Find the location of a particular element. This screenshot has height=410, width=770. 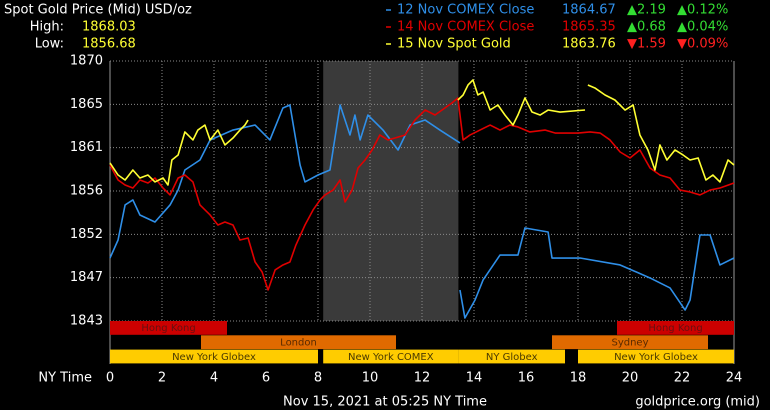

session-label: NY Globex is located at coordinates (512, 357).